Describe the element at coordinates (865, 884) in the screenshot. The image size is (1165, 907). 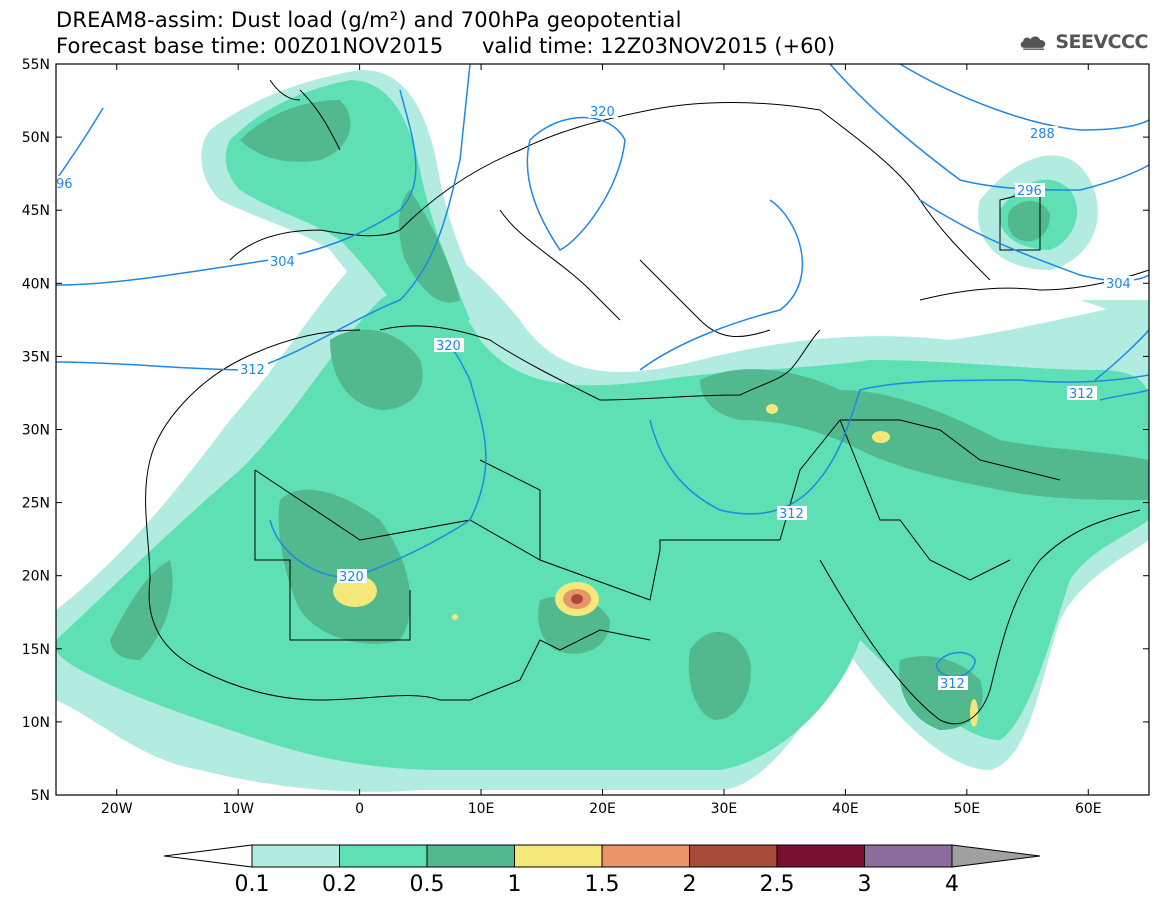
I see `colorbar-level-label: 3` at that location.